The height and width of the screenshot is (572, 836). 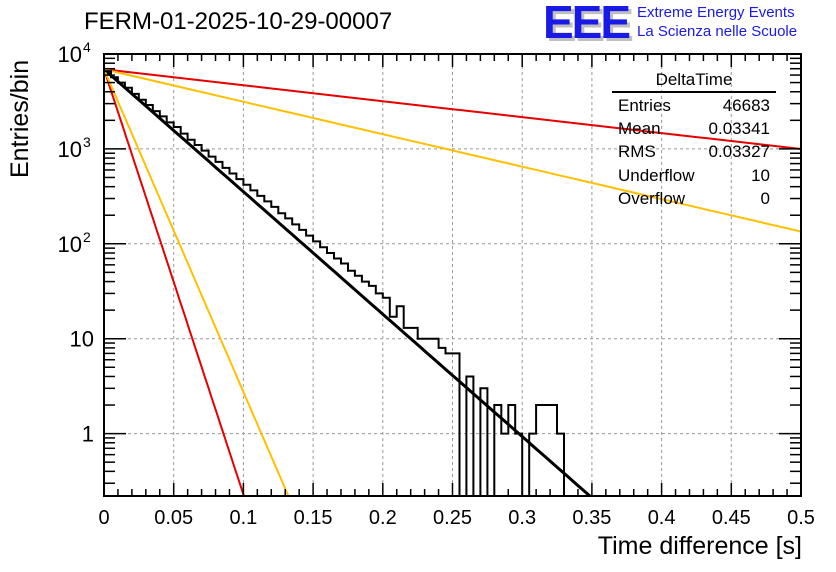 I want to click on y-tick-exponent: 2, so click(x=87, y=237).